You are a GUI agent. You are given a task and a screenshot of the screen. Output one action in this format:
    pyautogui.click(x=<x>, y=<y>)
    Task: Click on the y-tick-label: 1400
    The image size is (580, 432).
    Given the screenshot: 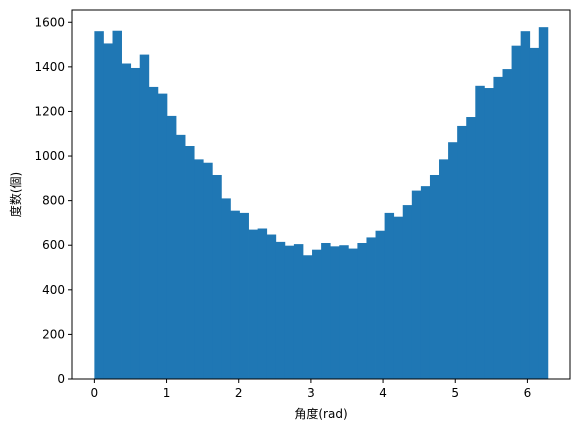 What is the action you would take?
    pyautogui.click(x=49, y=67)
    